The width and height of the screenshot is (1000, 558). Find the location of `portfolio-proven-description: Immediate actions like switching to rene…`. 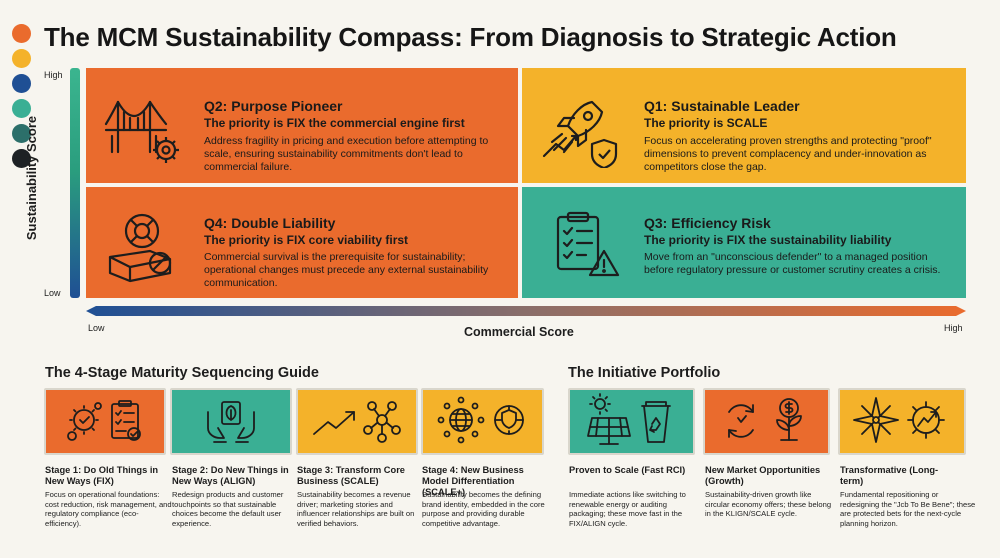

portfolio-proven-description: Immediate actions like switching to rene… is located at coordinates (627, 509).